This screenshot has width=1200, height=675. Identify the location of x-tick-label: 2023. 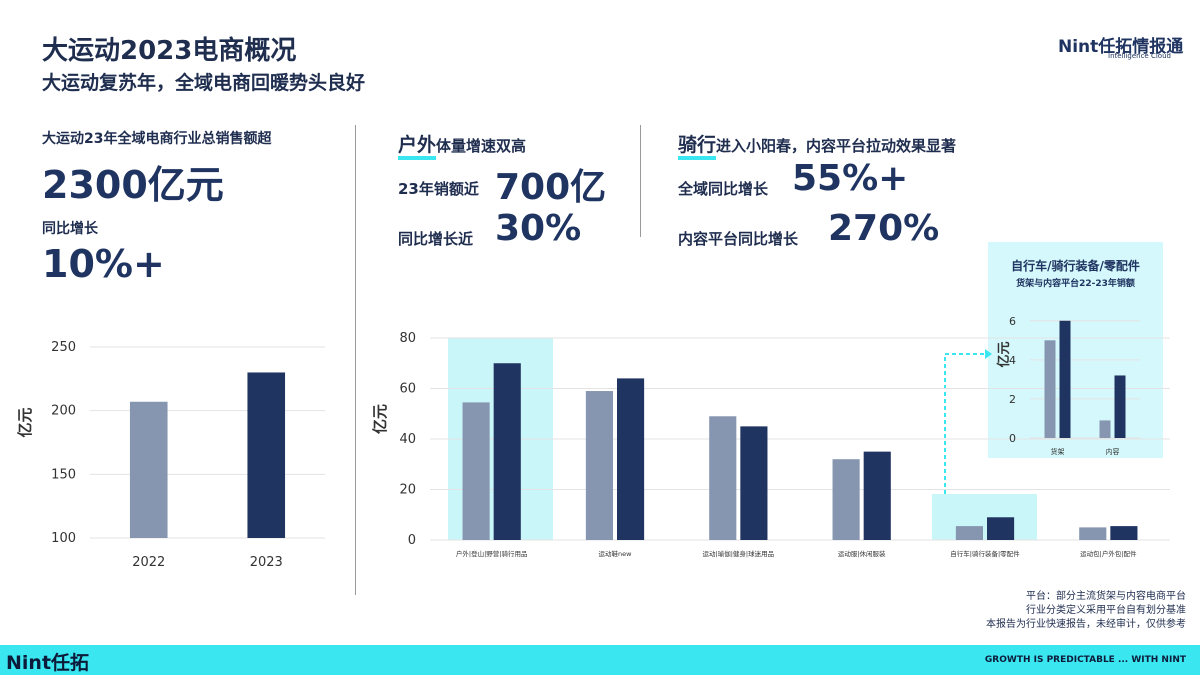
(266, 562).